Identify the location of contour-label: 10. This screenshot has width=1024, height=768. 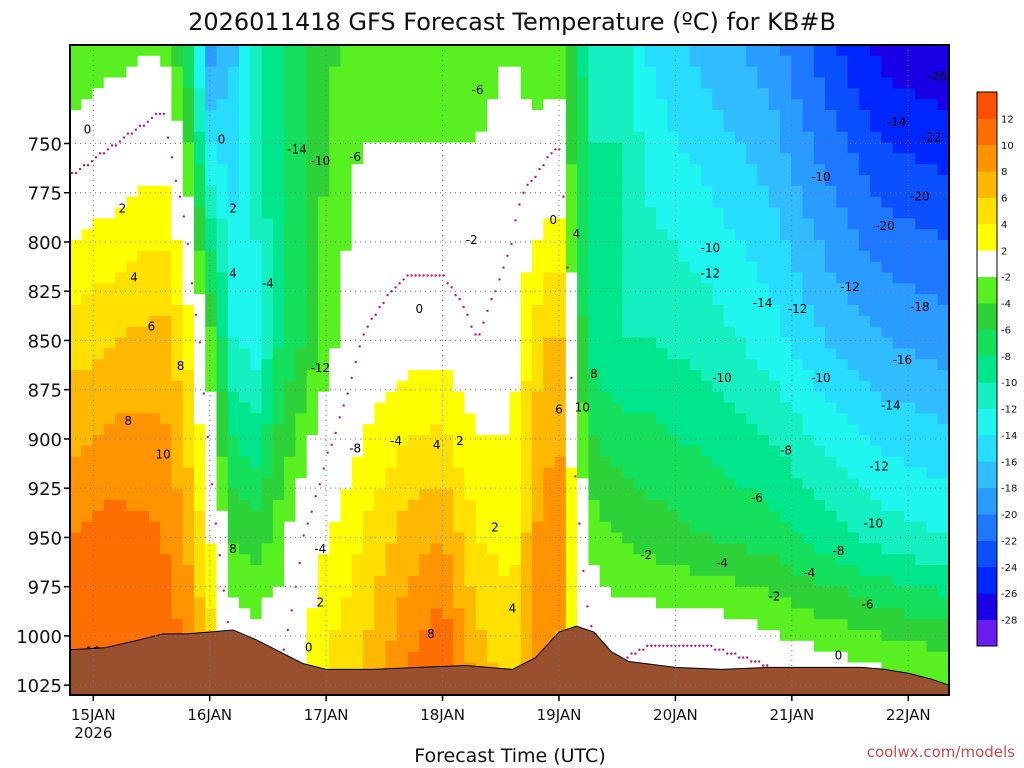
(582, 407).